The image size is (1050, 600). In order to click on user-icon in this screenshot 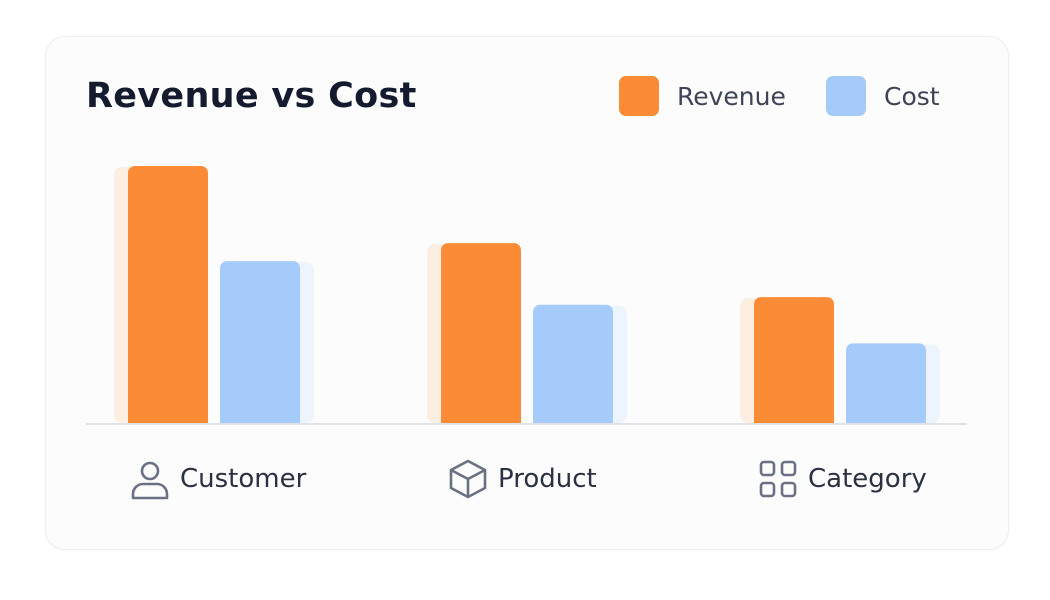, I will do `click(150, 480)`.